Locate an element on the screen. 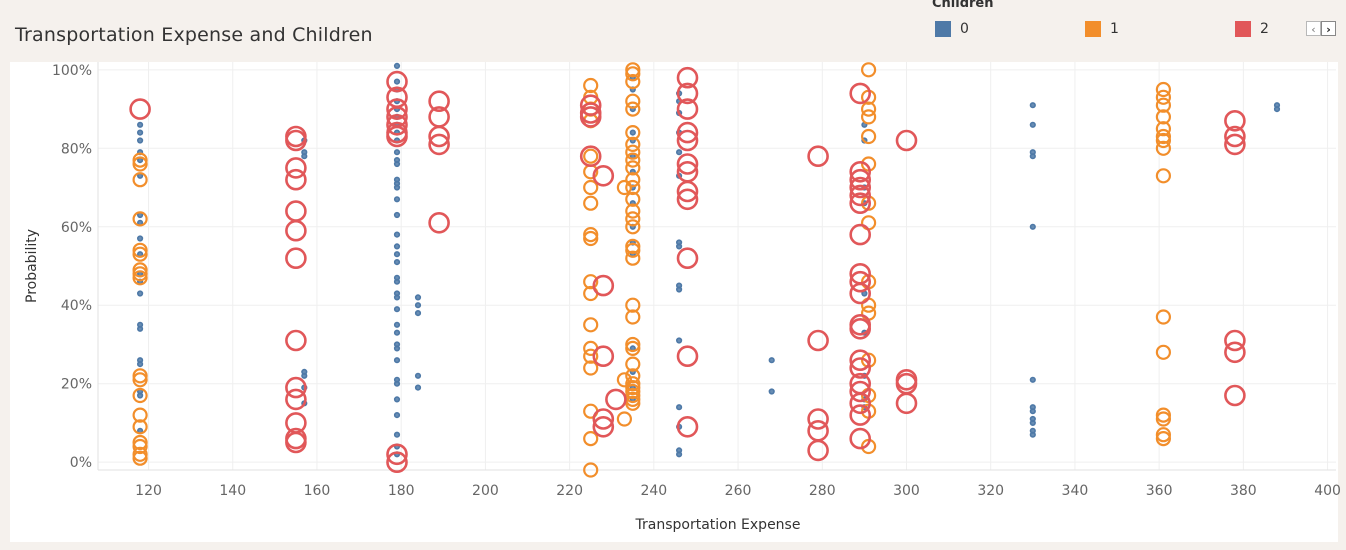  x-tick-label: 160 is located at coordinates (317, 491).